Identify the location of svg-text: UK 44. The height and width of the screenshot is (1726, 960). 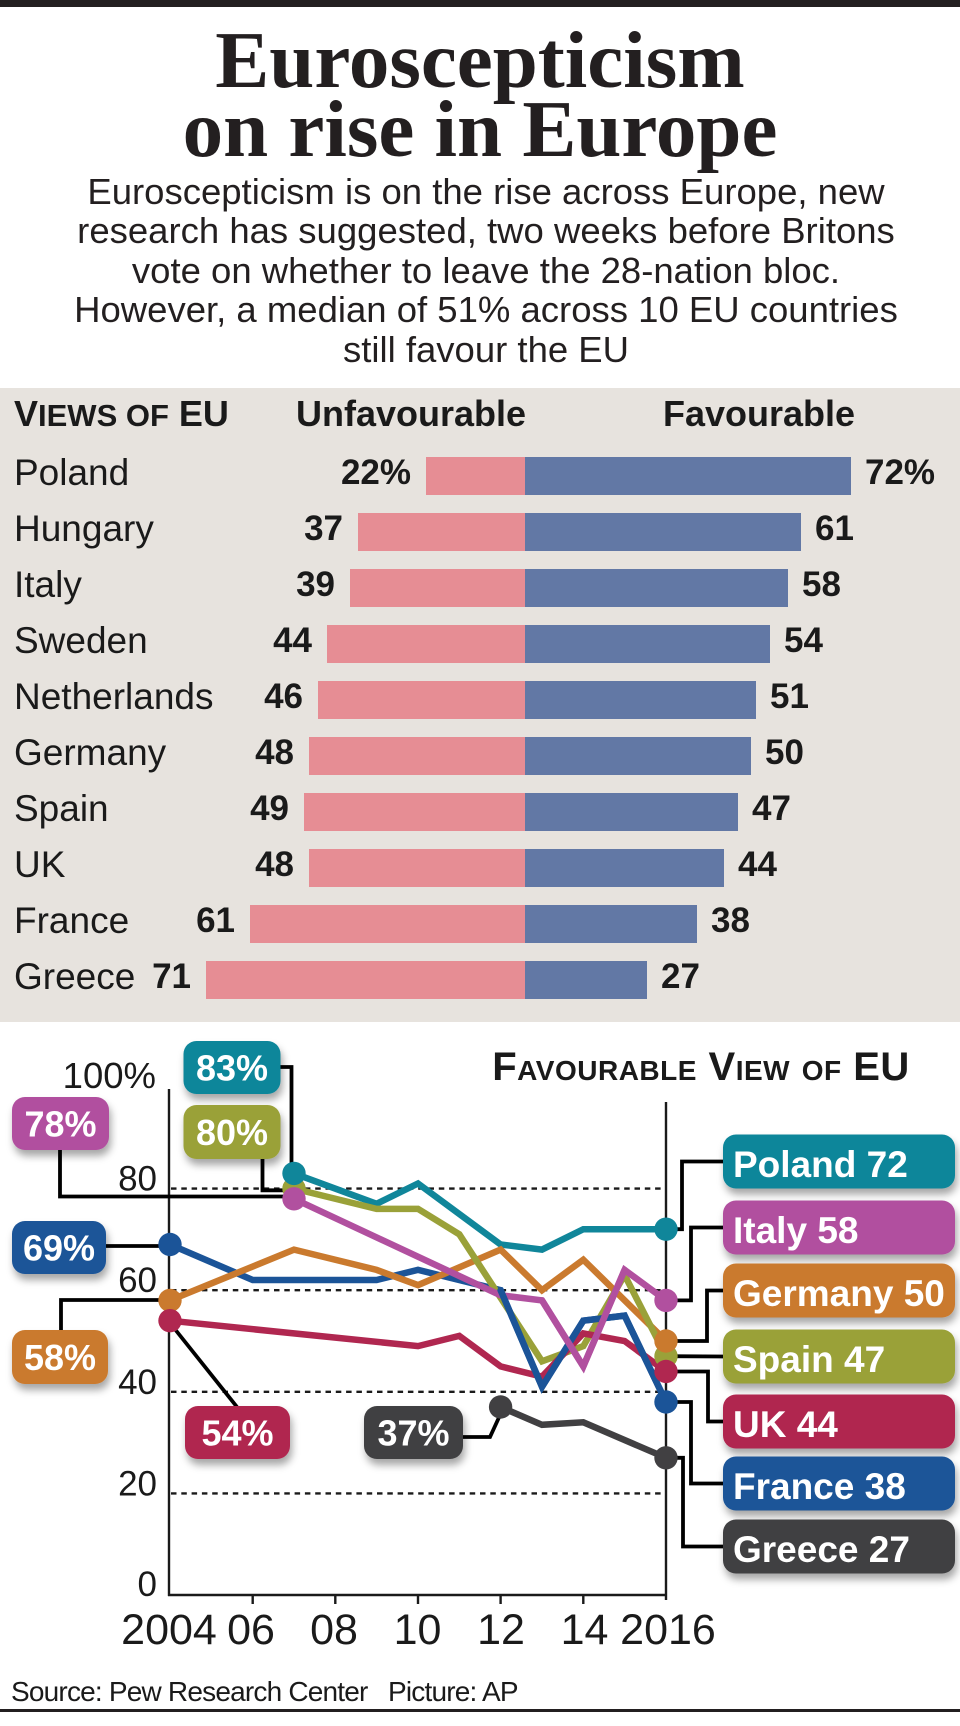
(785, 1424).